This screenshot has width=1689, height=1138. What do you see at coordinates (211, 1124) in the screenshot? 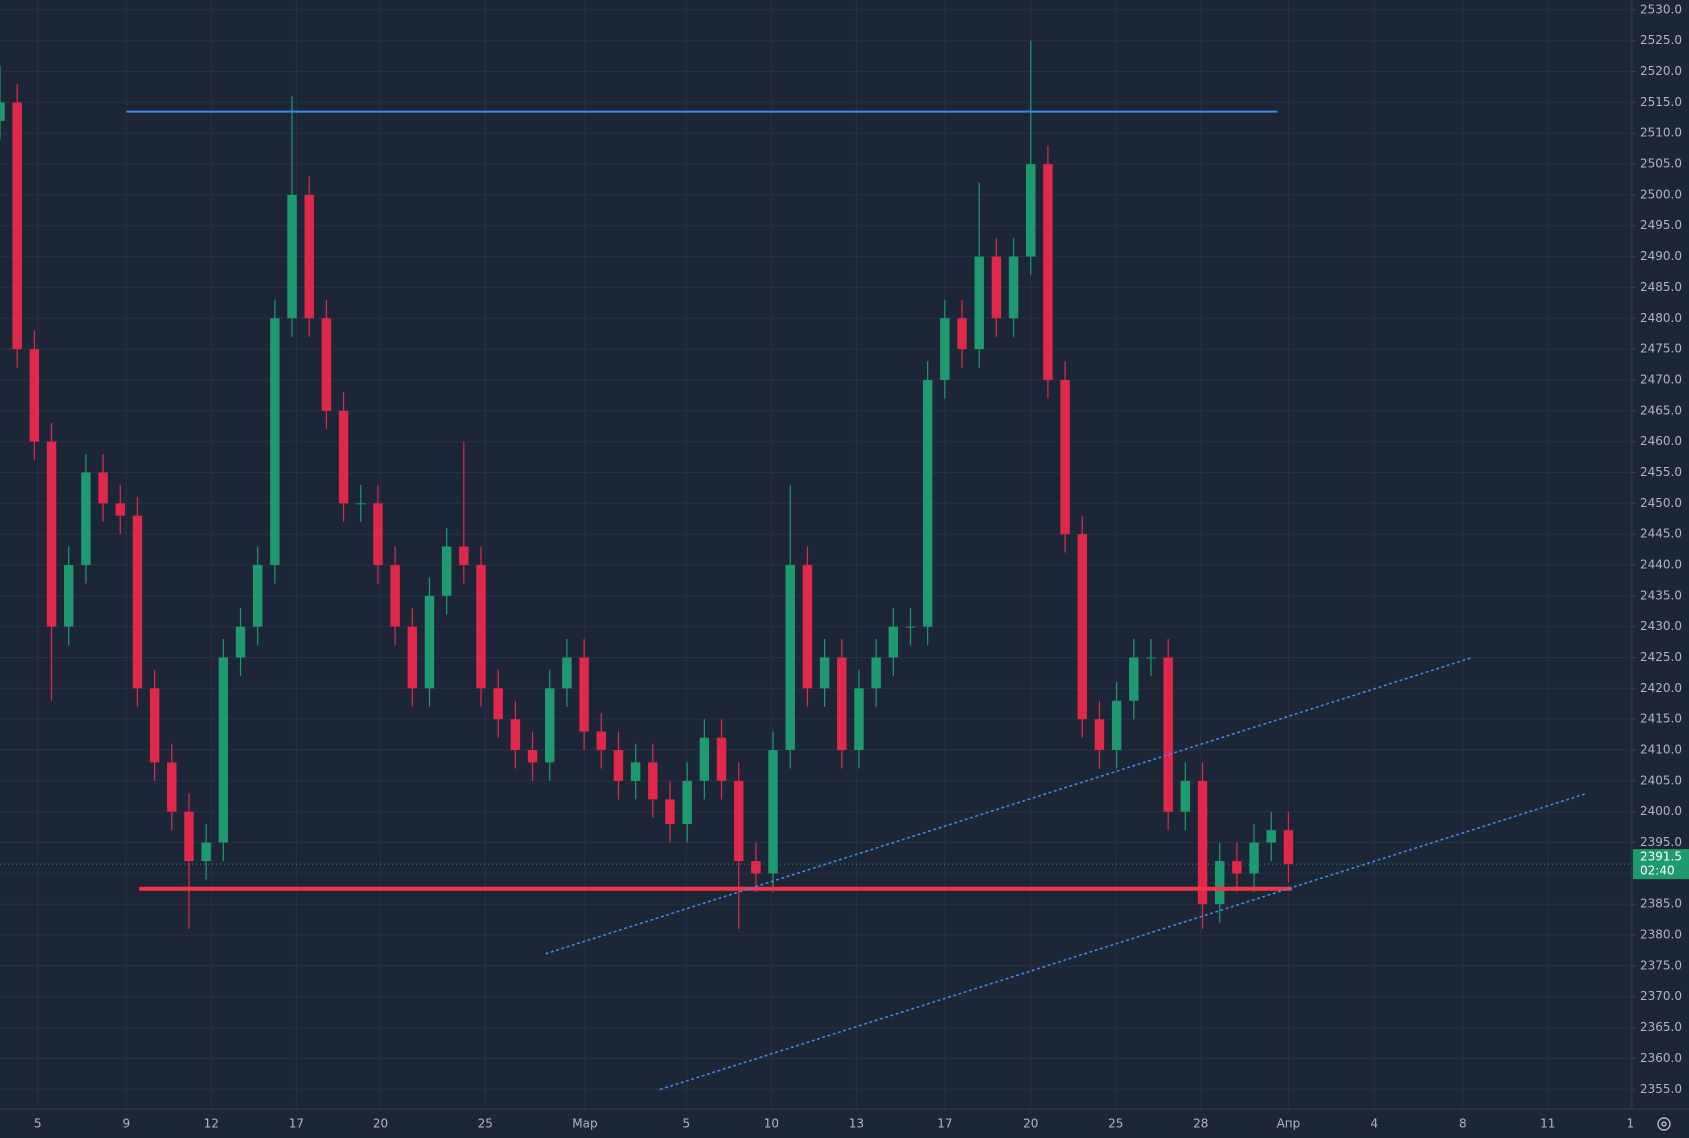
I see `x-tick-label: 12` at bounding box center [211, 1124].